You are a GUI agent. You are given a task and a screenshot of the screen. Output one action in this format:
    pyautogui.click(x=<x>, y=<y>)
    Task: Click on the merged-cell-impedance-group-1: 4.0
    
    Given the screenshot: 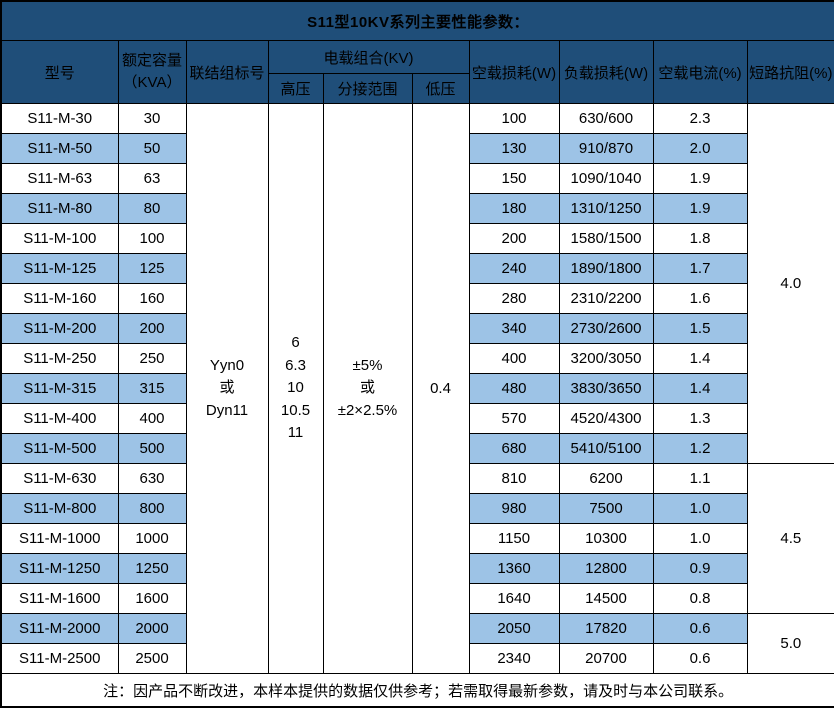 What is the action you would take?
    pyautogui.click(x=790, y=283)
    